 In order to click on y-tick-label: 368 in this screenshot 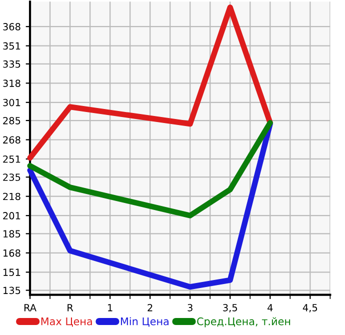, I will do `click(11, 26)`.